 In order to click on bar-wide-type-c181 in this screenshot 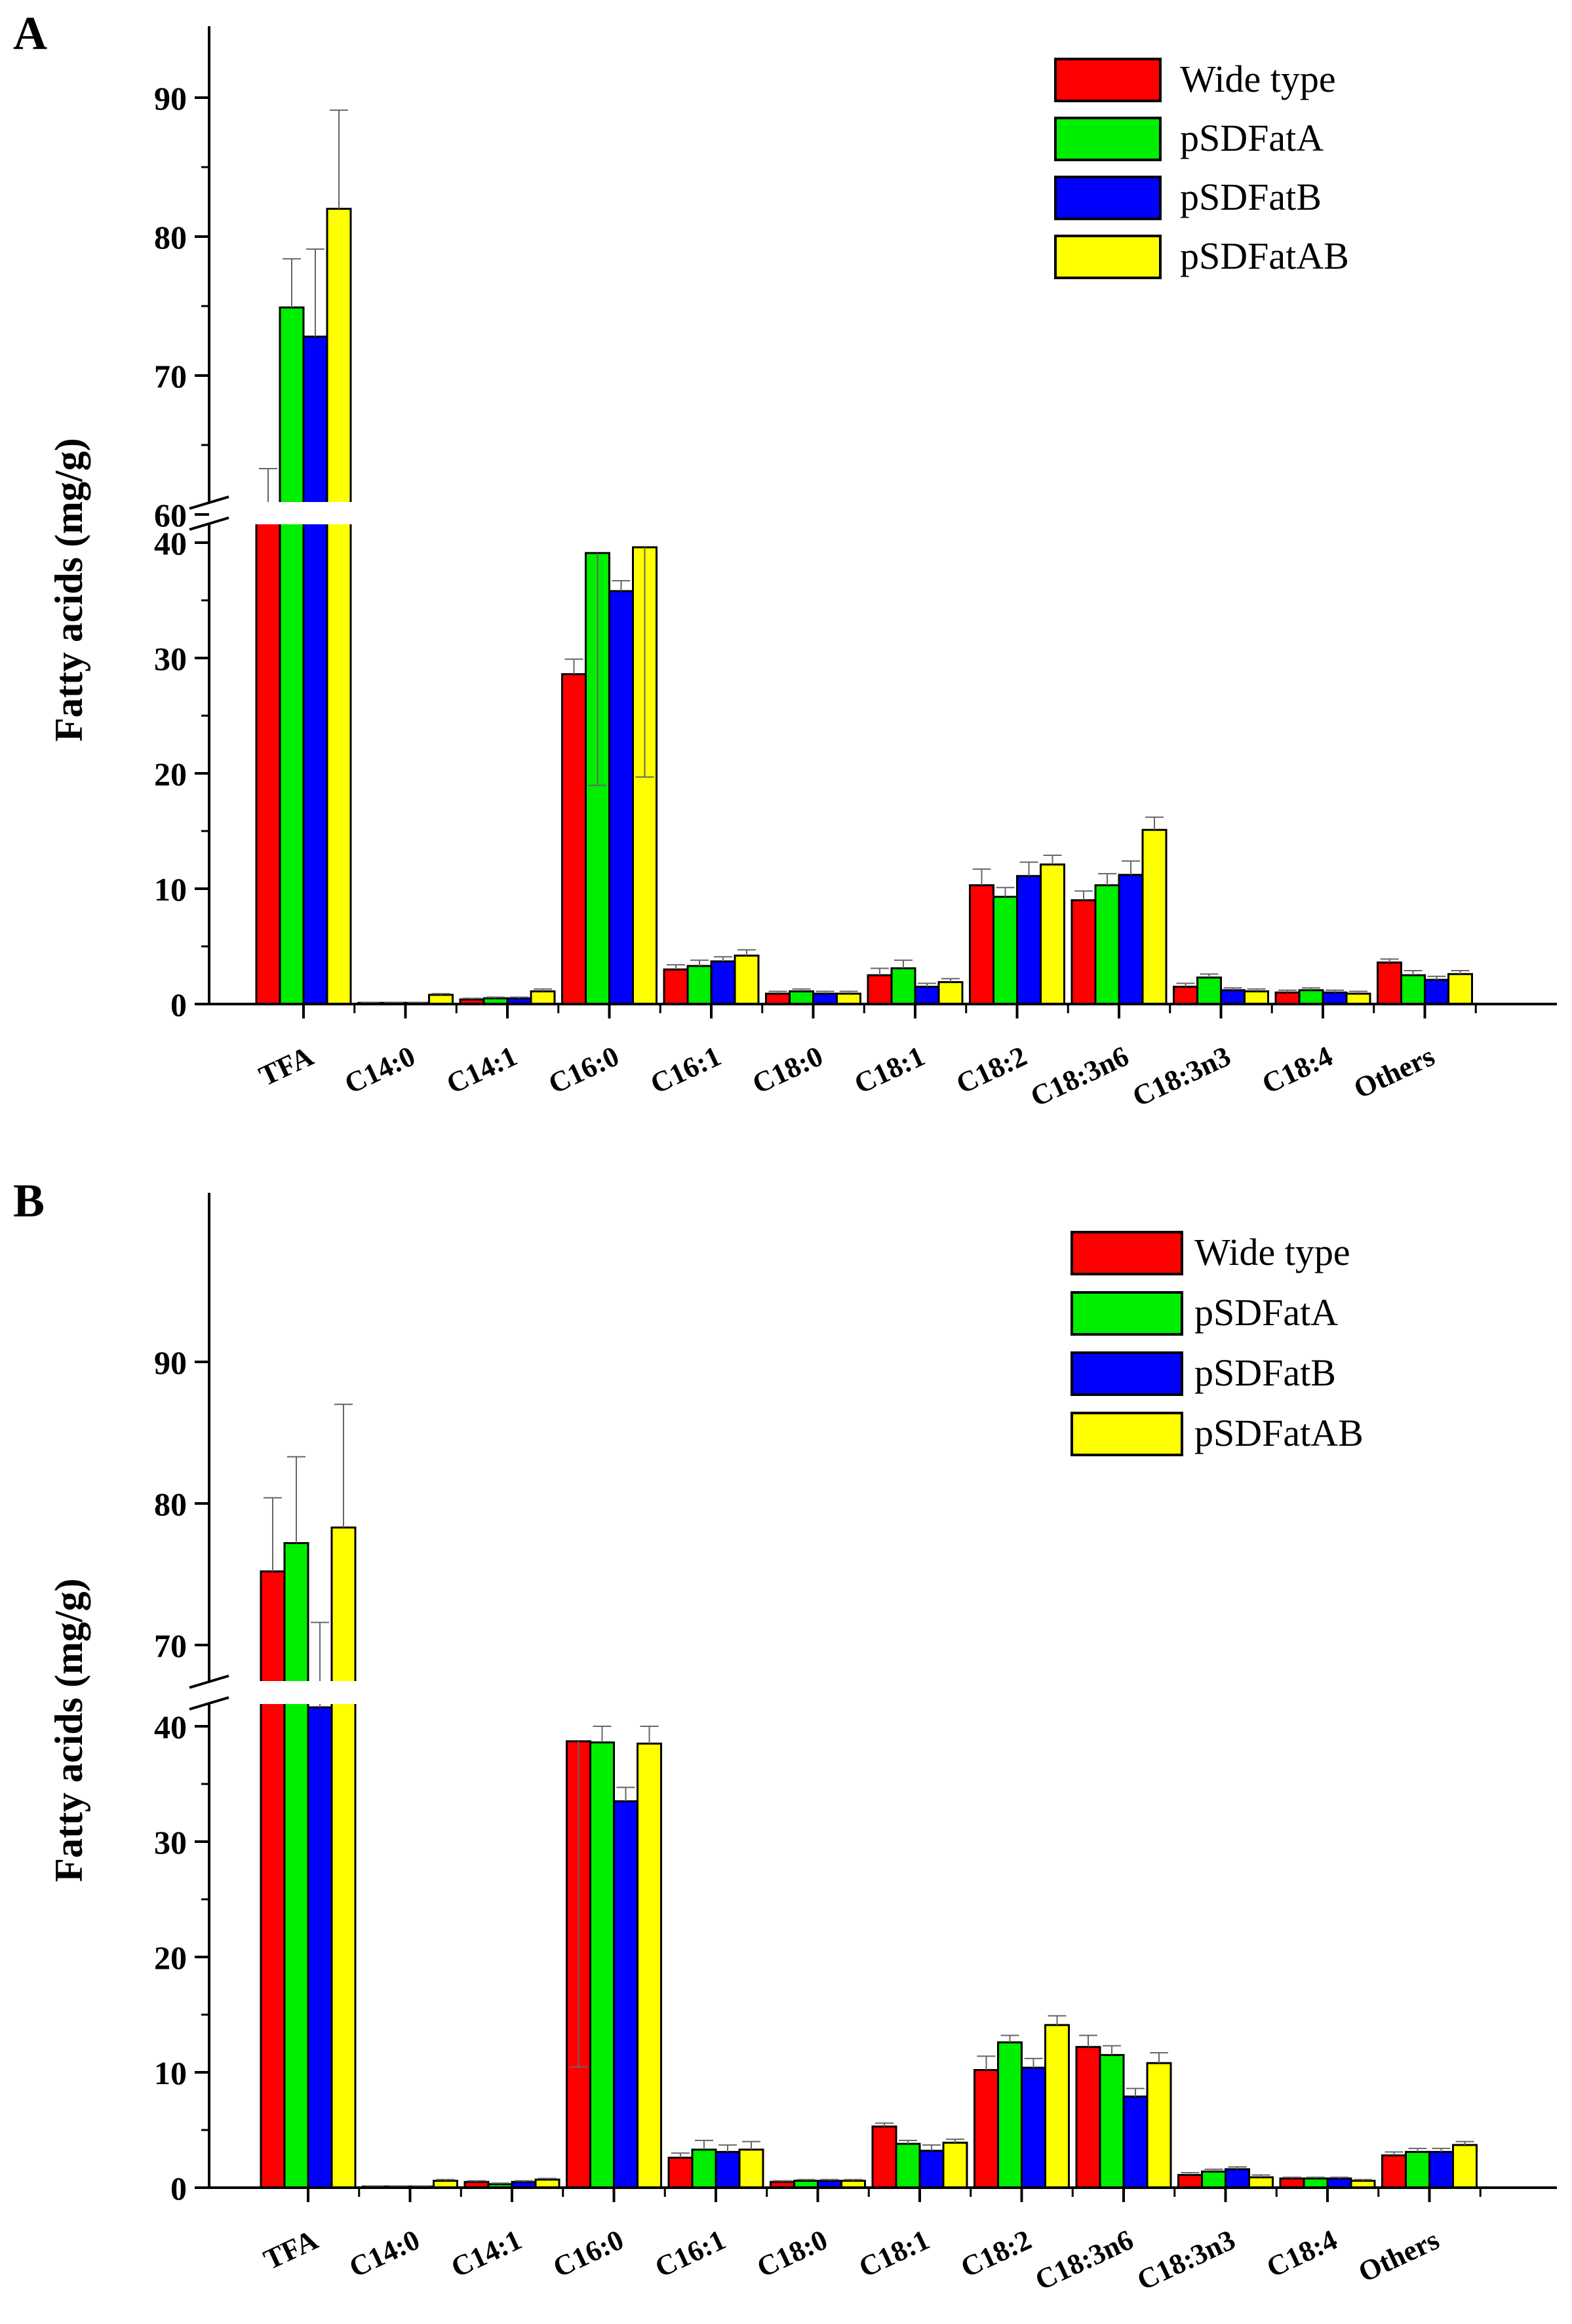, I will do `click(880, 989)`.